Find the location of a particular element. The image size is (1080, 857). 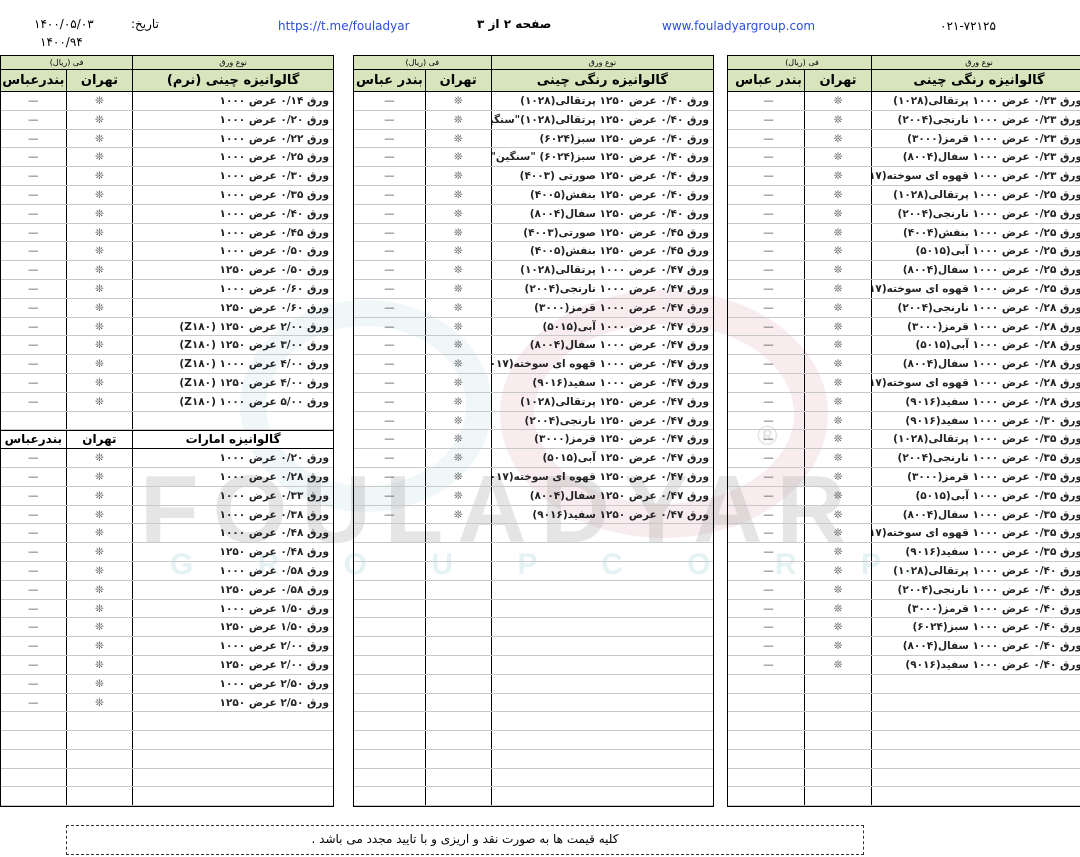

table-row: ورق ۰/۶۰ عرض ۱۰۰۰ ❊ — is located at coordinates (167, 289).